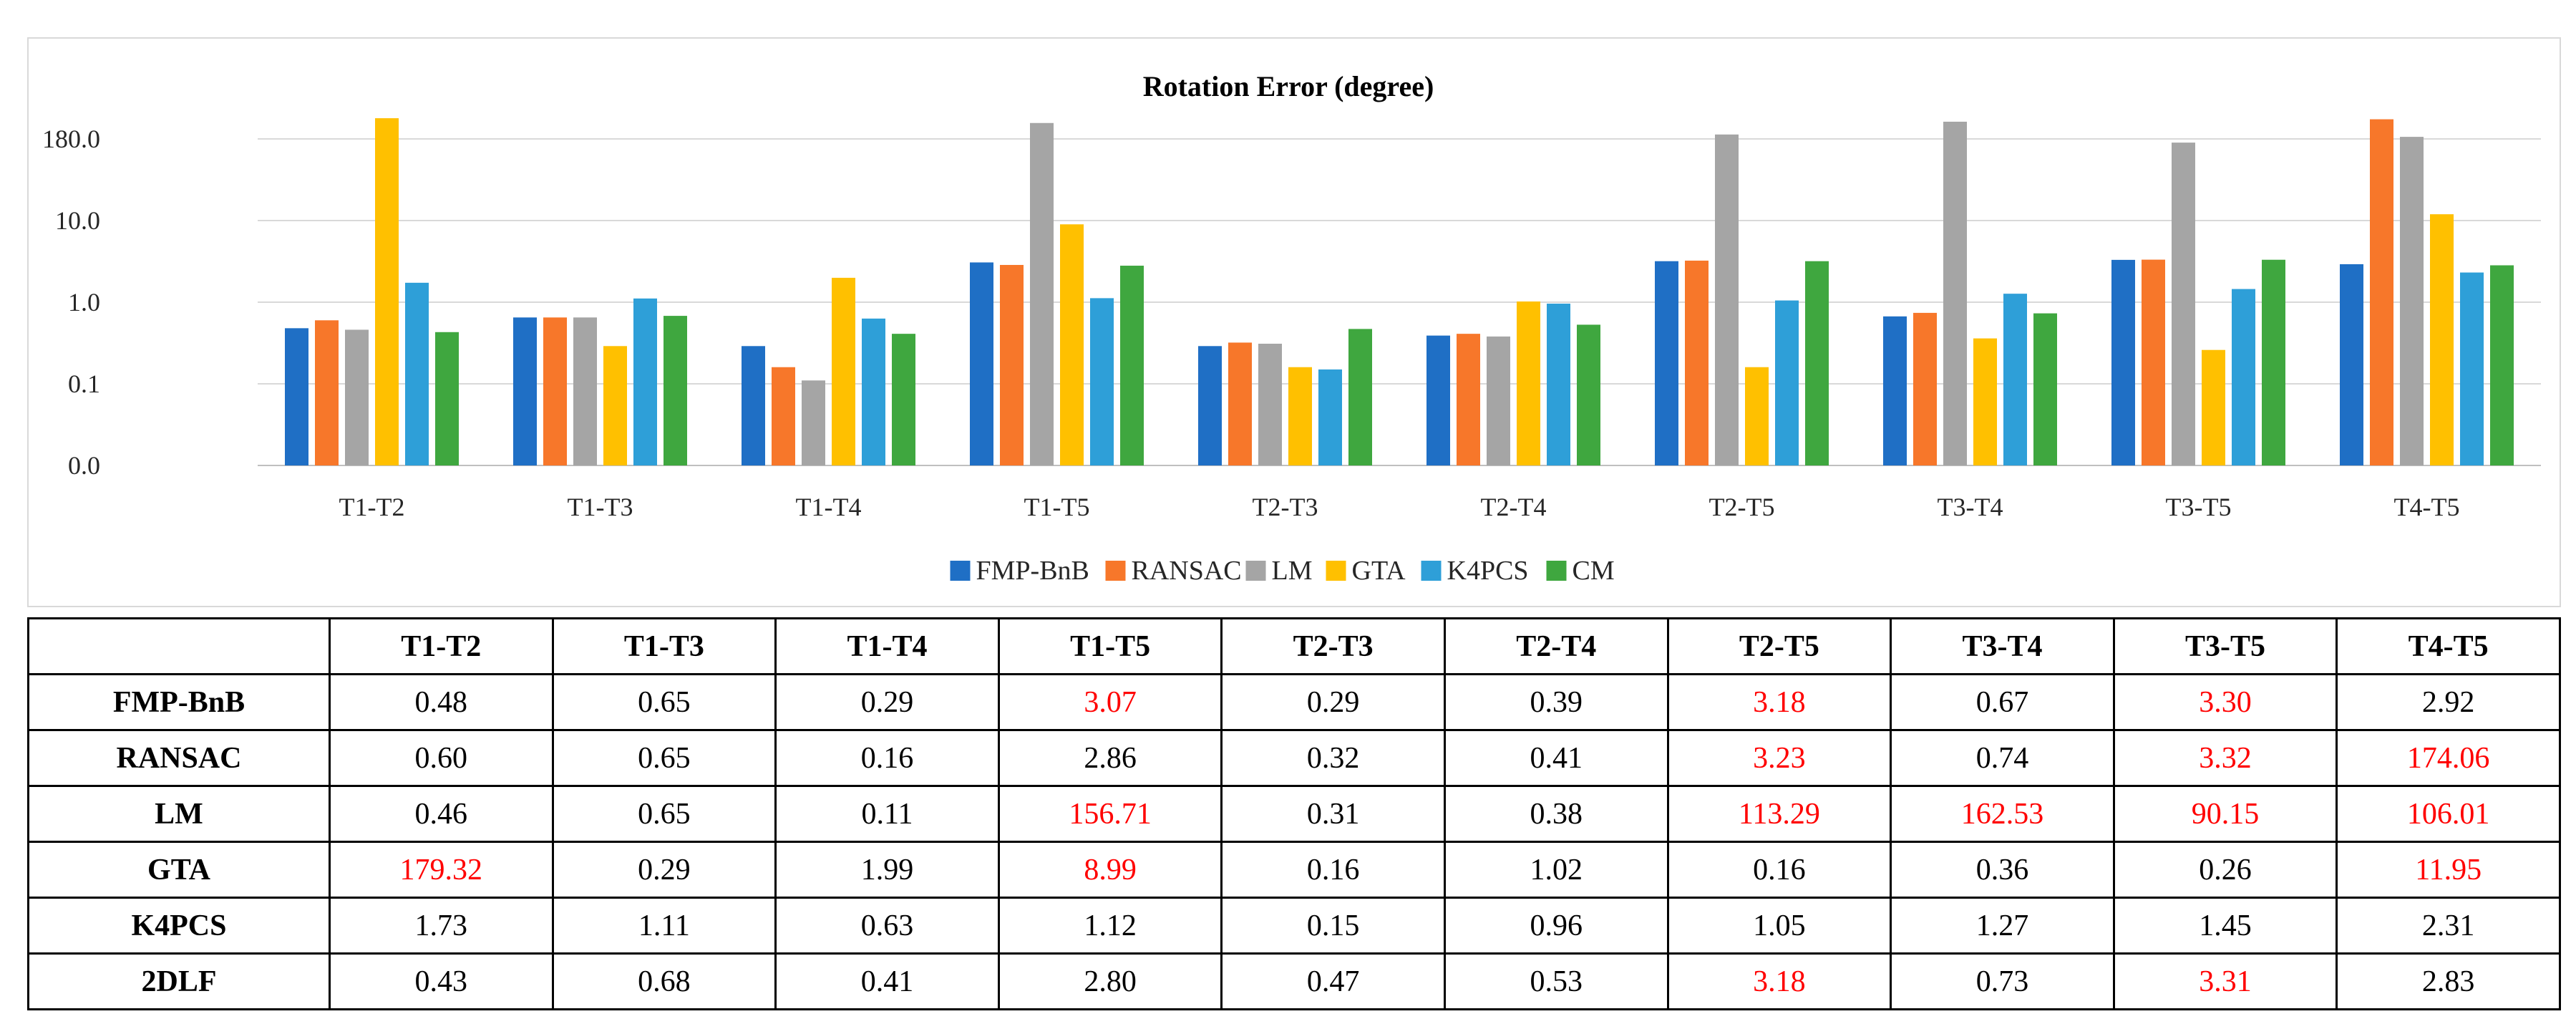  Describe the element at coordinates (1110, 926) in the screenshot. I see `table-cell: 1.12` at that location.